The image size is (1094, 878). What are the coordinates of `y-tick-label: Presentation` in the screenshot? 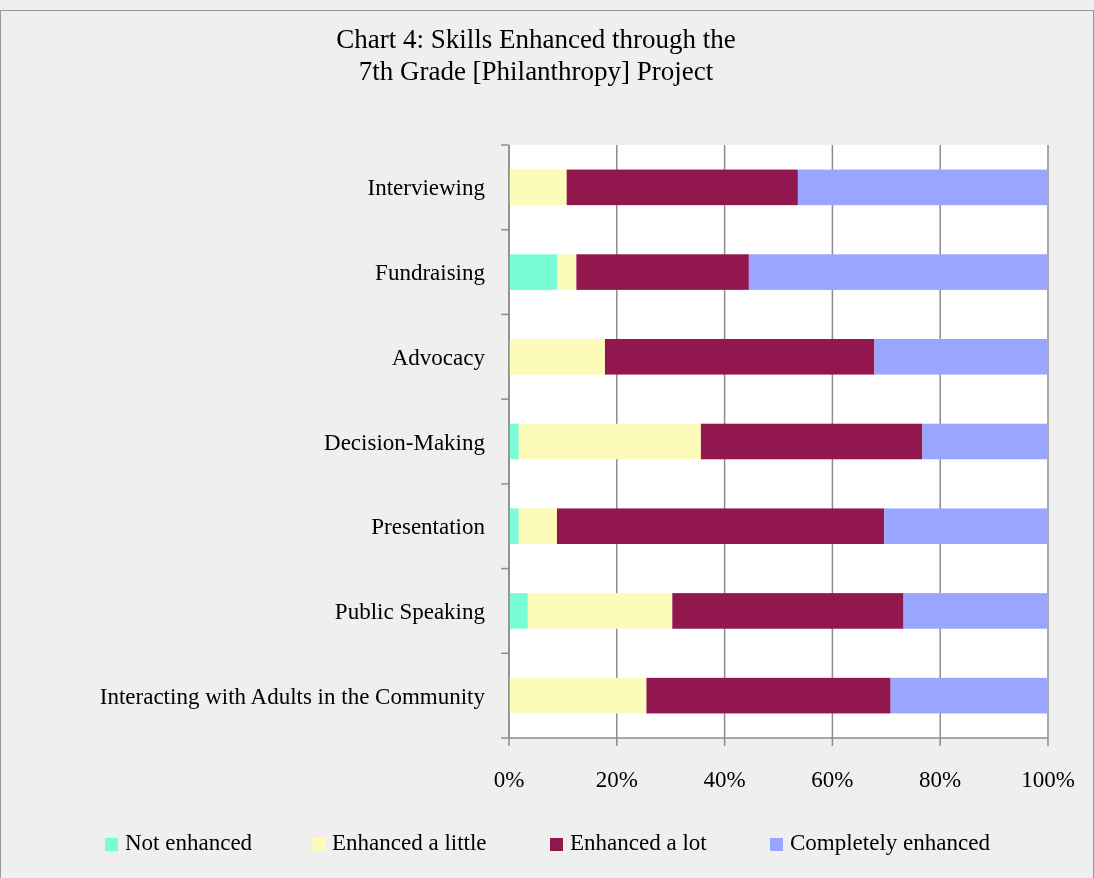 It's located at (428, 527).